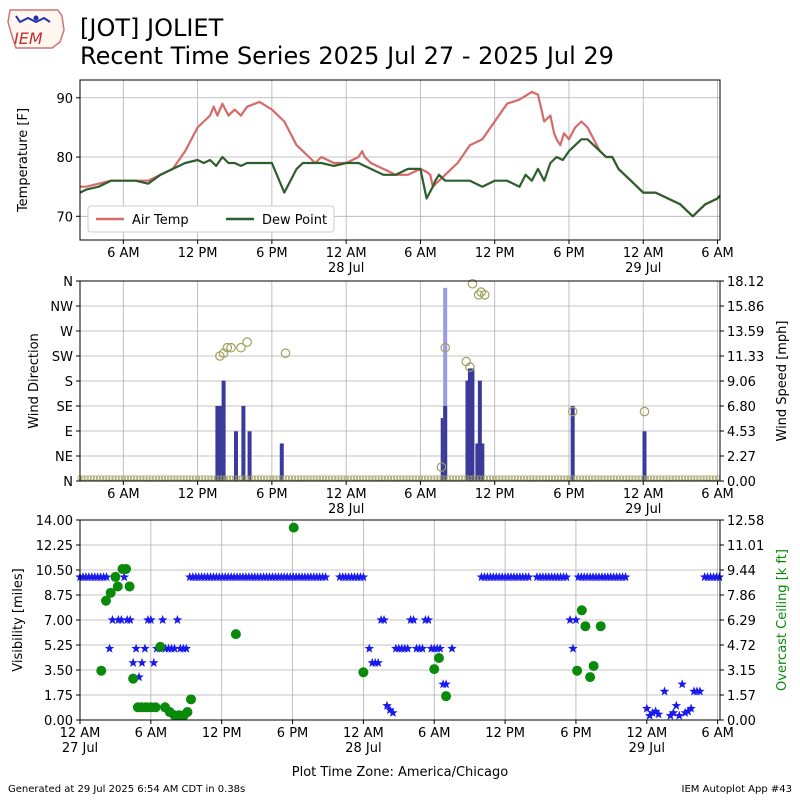  I want to click on app-note: IEM Autoplot App #43, so click(736, 789).